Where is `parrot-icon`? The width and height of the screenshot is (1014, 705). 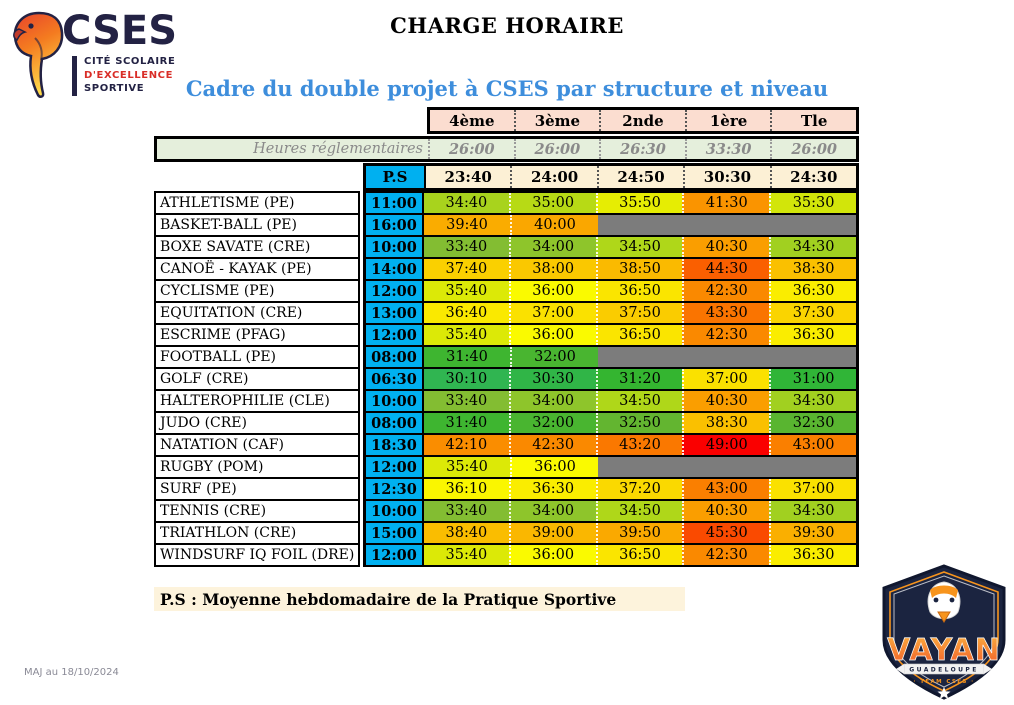 parrot-icon is located at coordinates (38, 54).